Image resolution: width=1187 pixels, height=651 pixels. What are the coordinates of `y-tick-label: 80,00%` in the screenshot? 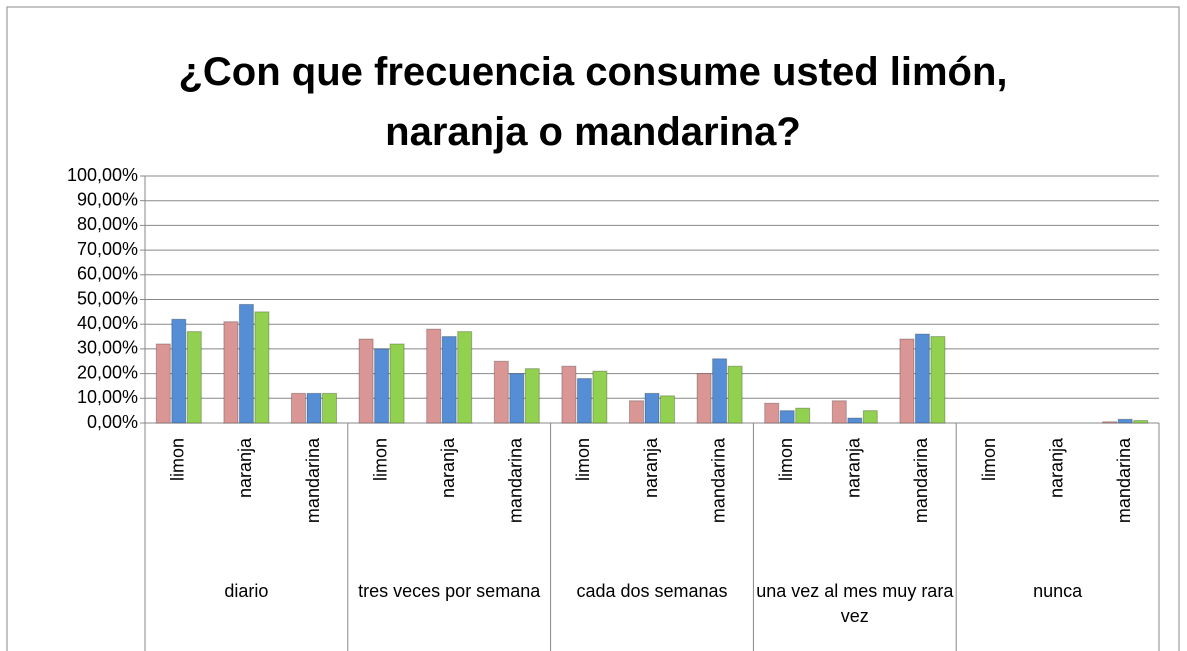 It's located at (107, 224).